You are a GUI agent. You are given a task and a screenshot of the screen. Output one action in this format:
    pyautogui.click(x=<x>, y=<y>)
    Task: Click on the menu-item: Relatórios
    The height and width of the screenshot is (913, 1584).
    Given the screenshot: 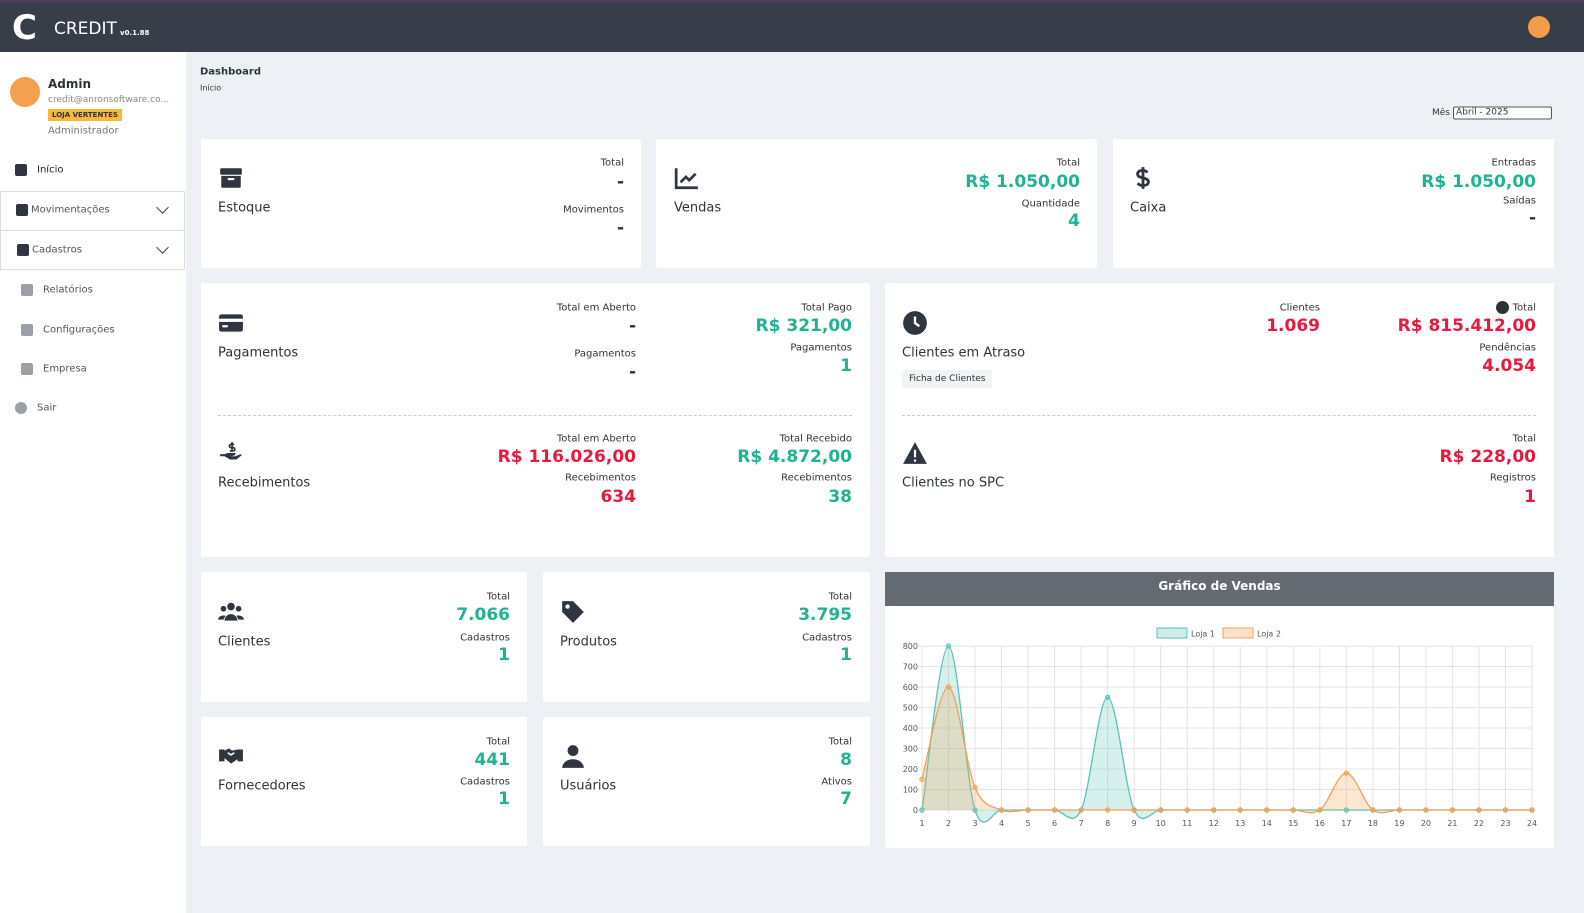 What is the action you would take?
    pyautogui.click(x=68, y=290)
    